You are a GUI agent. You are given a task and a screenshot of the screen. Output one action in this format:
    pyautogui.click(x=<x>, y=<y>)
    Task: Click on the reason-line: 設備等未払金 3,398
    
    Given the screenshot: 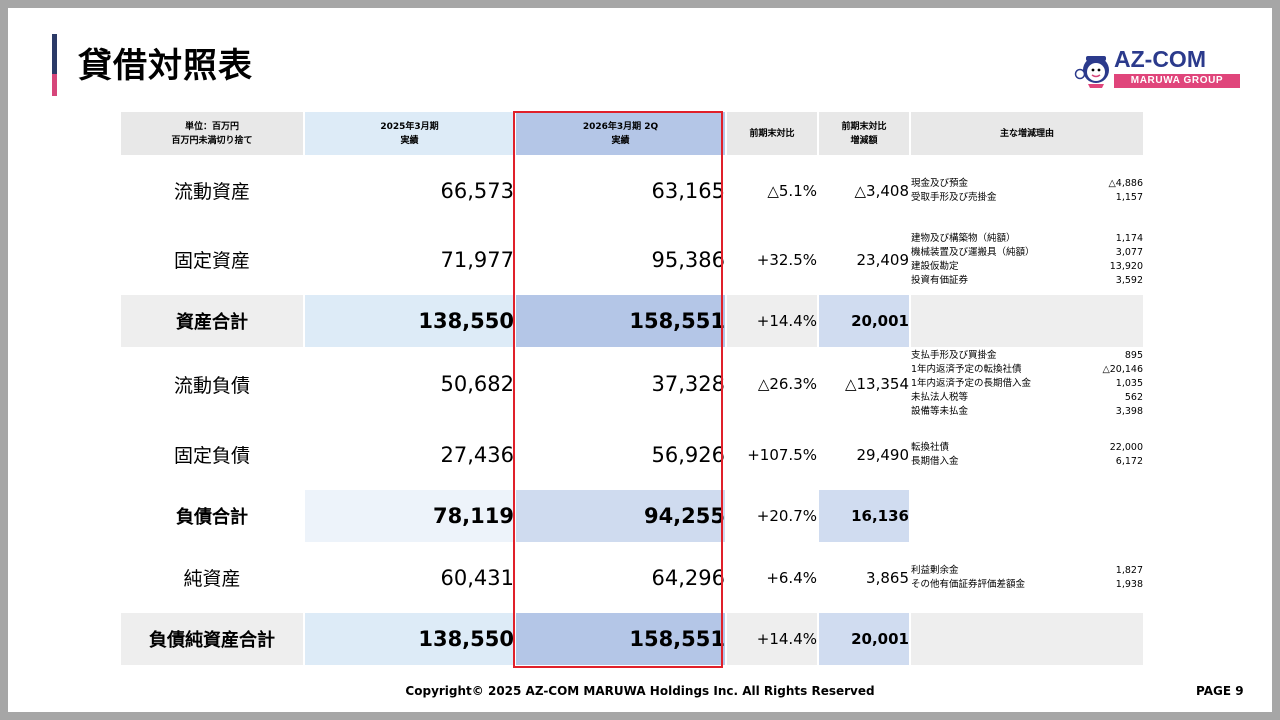 What is the action you would take?
    pyautogui.click(x=1027, y=412)
    